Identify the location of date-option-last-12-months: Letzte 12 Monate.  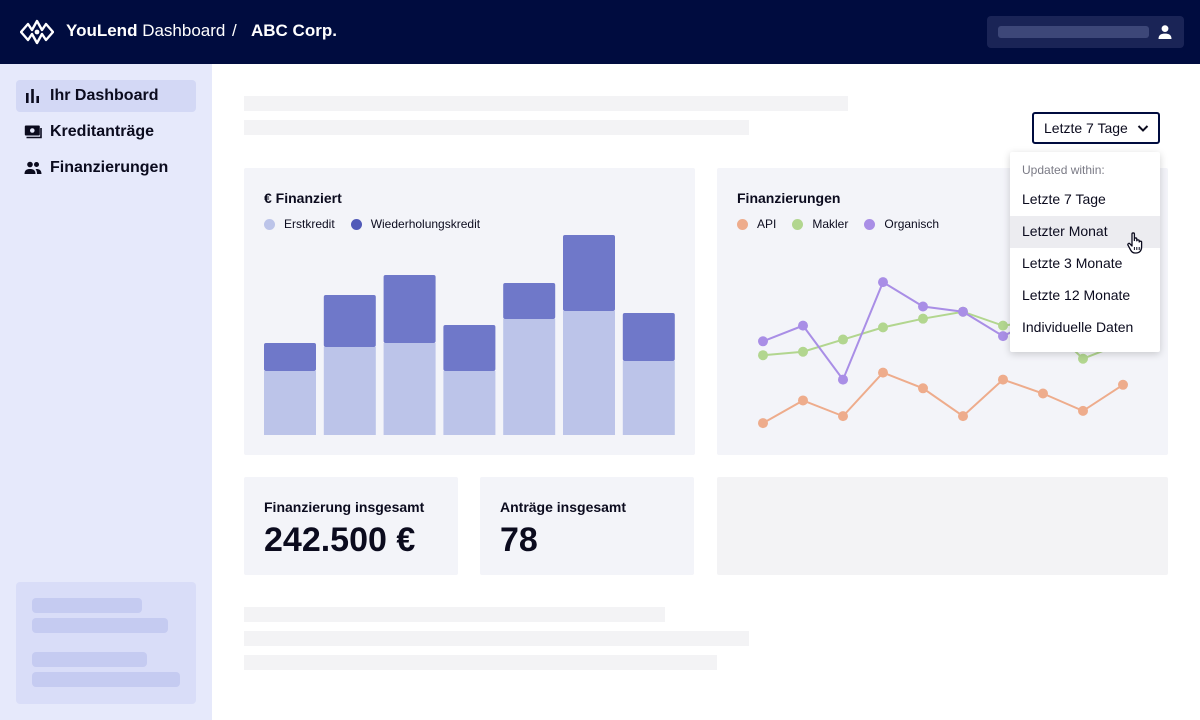
(1085, 296).